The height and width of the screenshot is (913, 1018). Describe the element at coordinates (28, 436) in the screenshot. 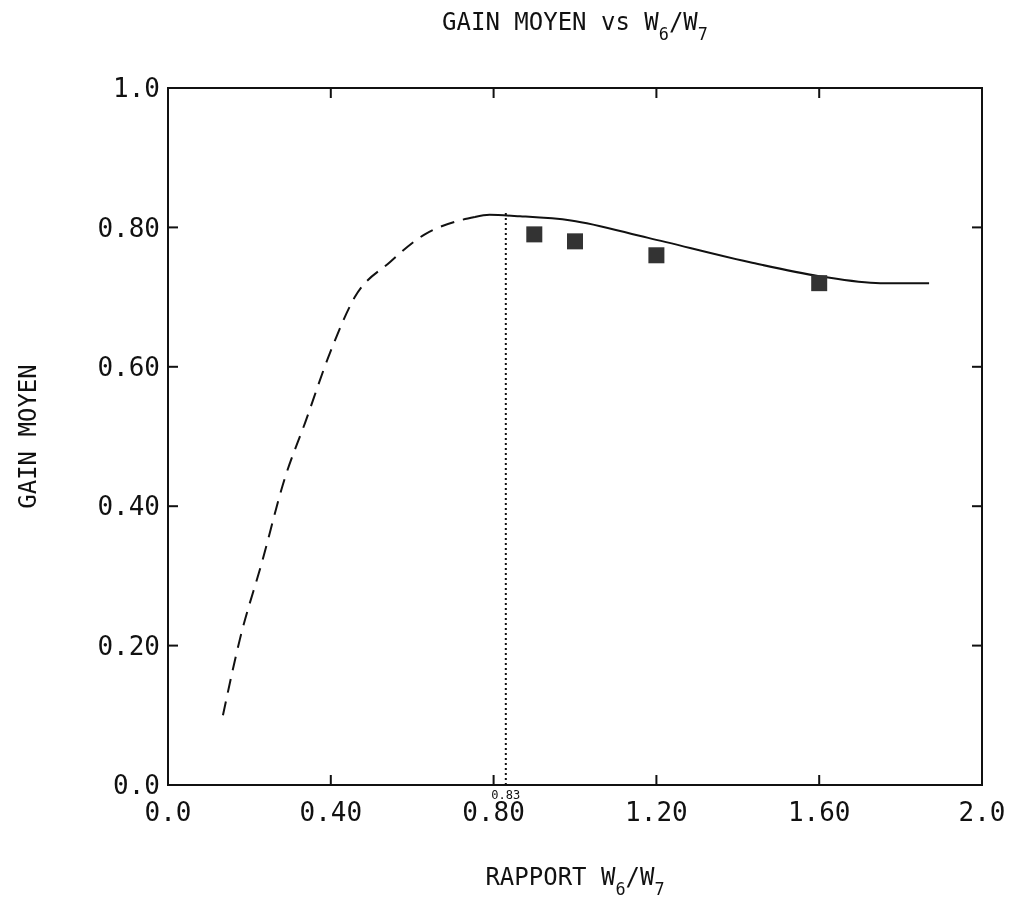

I see `y-axis-title: GAIN MOYEN` at that location.